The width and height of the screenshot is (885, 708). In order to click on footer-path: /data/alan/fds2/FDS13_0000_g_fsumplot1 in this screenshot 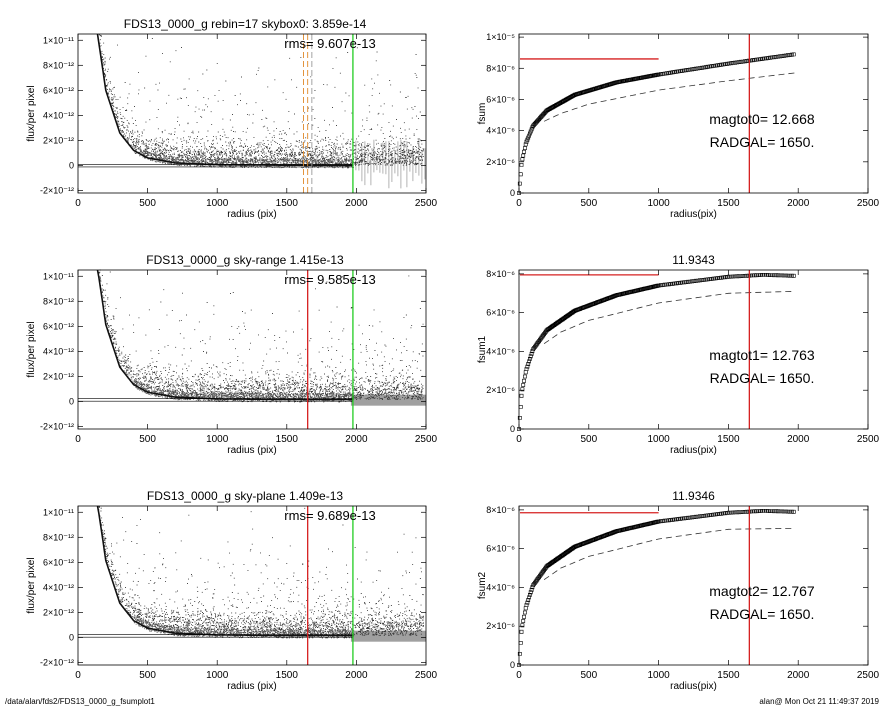, I will do `click(80, 701)`.